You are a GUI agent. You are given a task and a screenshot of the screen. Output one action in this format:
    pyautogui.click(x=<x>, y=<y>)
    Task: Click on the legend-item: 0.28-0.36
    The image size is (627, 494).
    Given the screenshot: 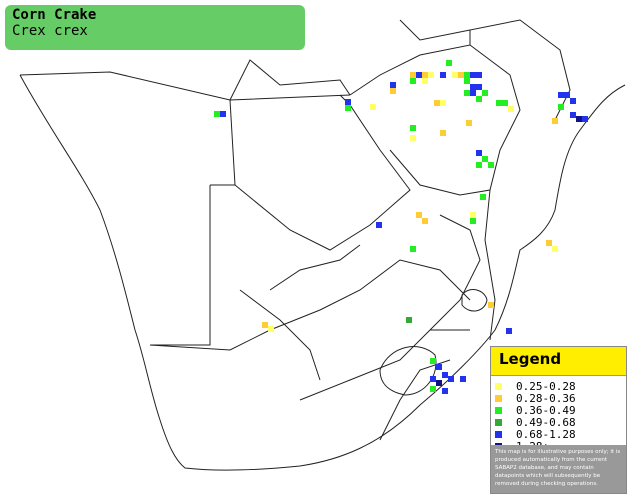 What is the action you would take?
    pyautogui.click(x=560, y=398)
    